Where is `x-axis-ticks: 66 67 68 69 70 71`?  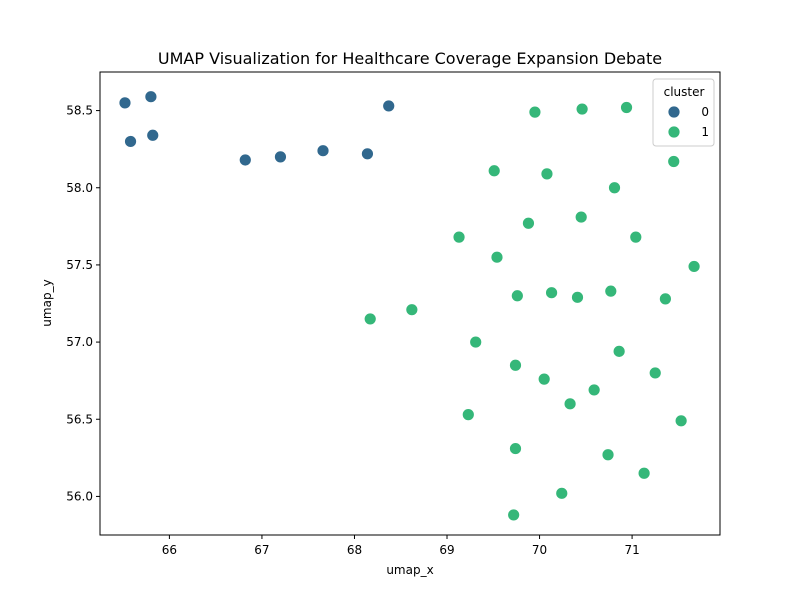 x-axis-ticks: 66 67 68 69 70 71 is located at coordinates (401, 546).